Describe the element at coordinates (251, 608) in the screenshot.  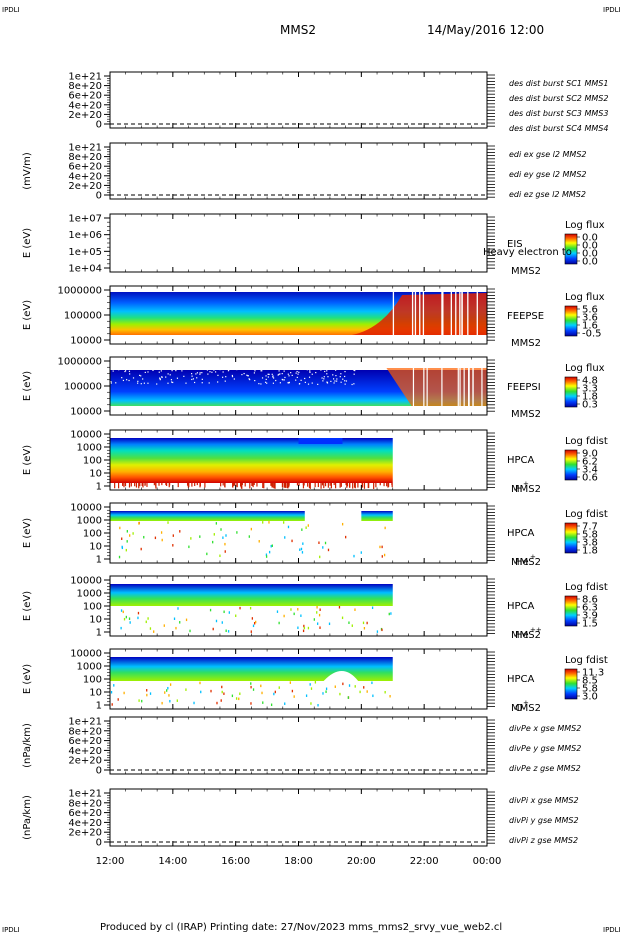
I see `spectrogram` at that location.